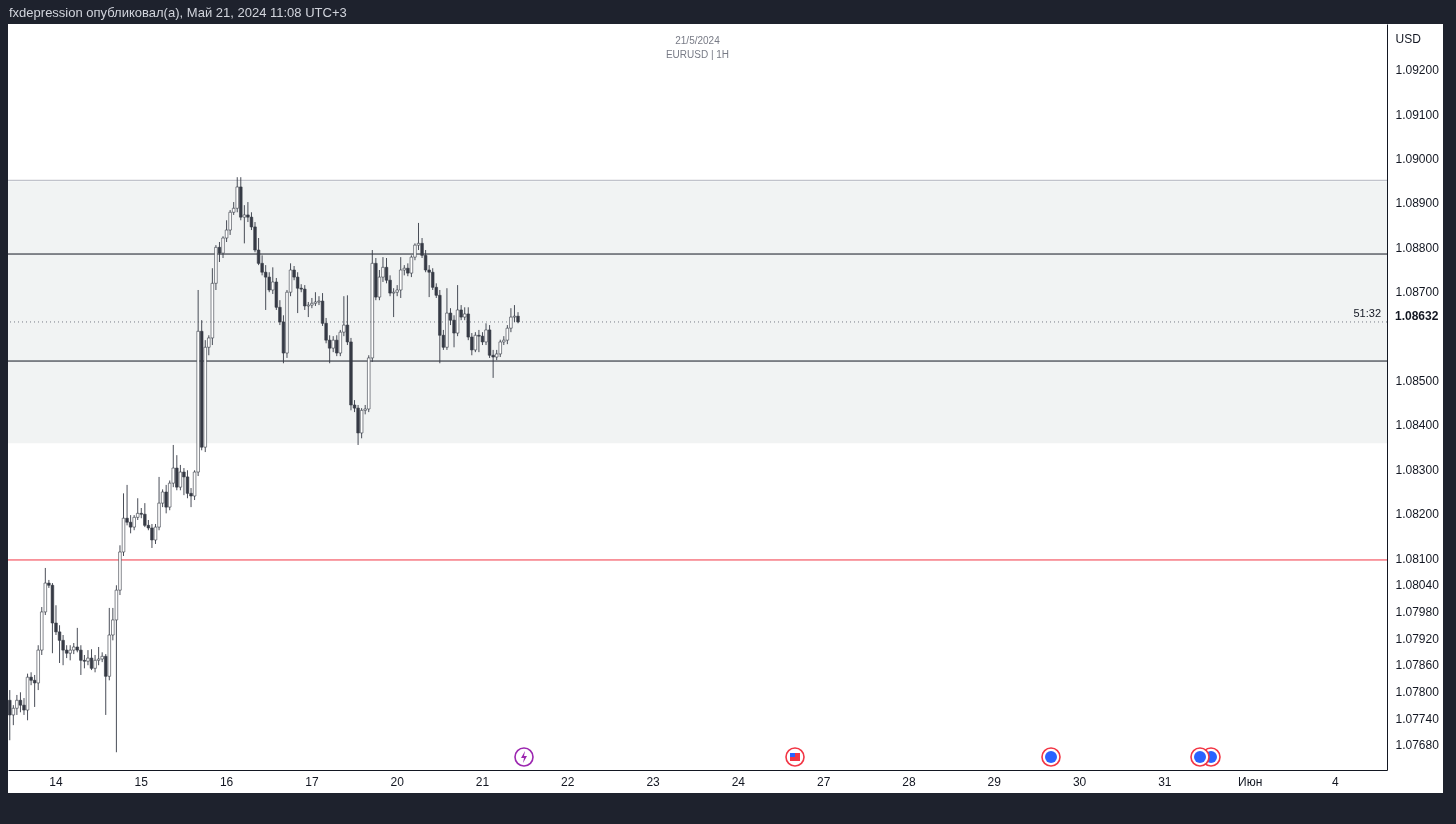 This screenshot has height=824, width=1456. Describe the element at coordinates (1417, 585) in the screenshot. I see `y-tick-label: 1.08040` at that location.